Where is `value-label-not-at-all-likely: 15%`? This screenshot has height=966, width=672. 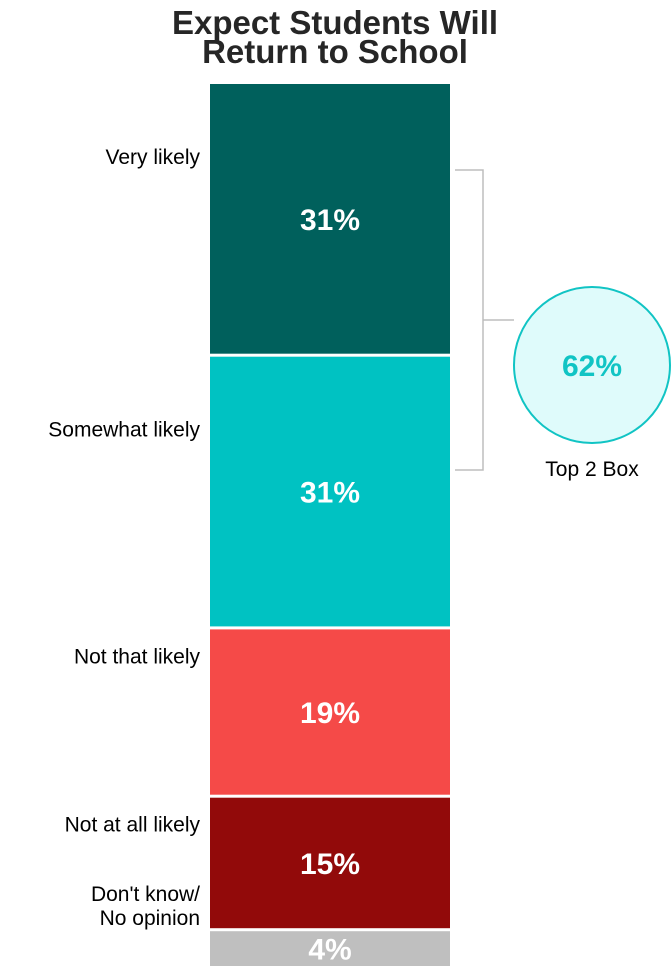
value-label-not-at-all-likely: 15% is located at coordinates (330, 864).